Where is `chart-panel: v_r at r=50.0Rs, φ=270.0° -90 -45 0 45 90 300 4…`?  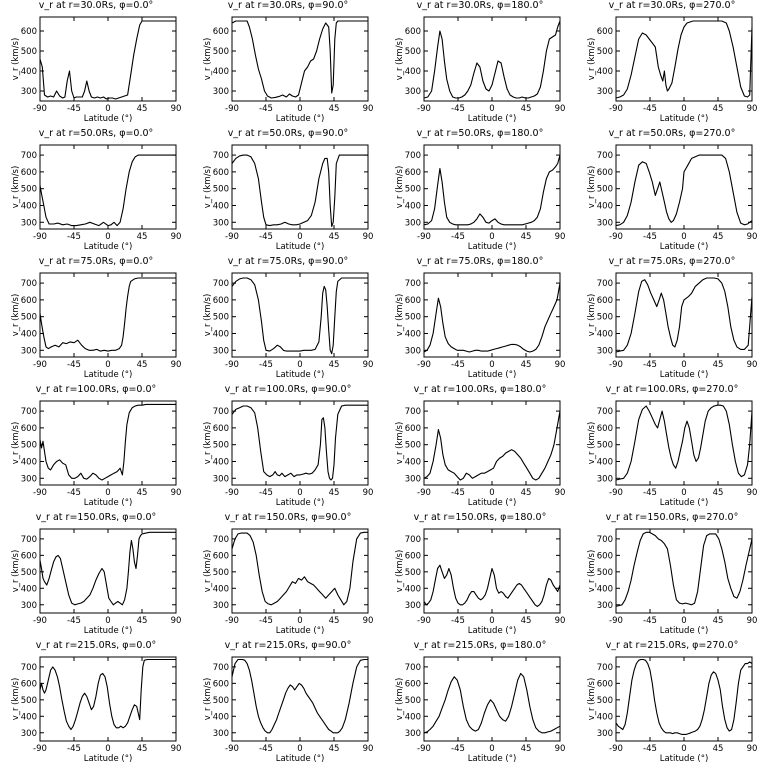 chart-panel: v_r at r=50.0Rs, φ=270.0° -90 -45 0 45 90 300 4… is located at coordinates (672, 192).